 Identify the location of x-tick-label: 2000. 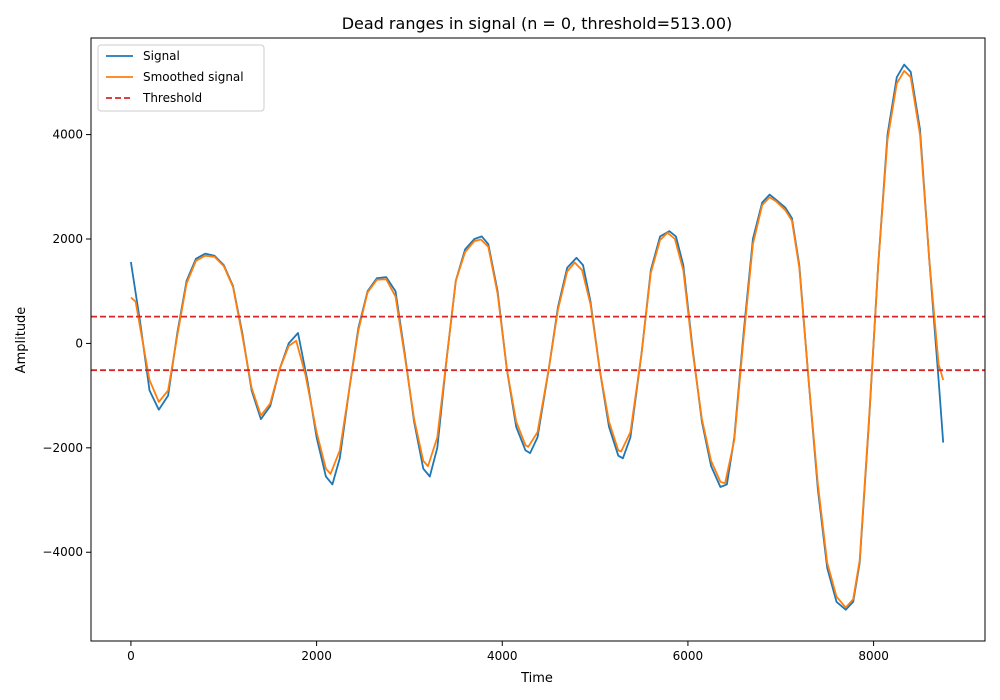
(316, 656).